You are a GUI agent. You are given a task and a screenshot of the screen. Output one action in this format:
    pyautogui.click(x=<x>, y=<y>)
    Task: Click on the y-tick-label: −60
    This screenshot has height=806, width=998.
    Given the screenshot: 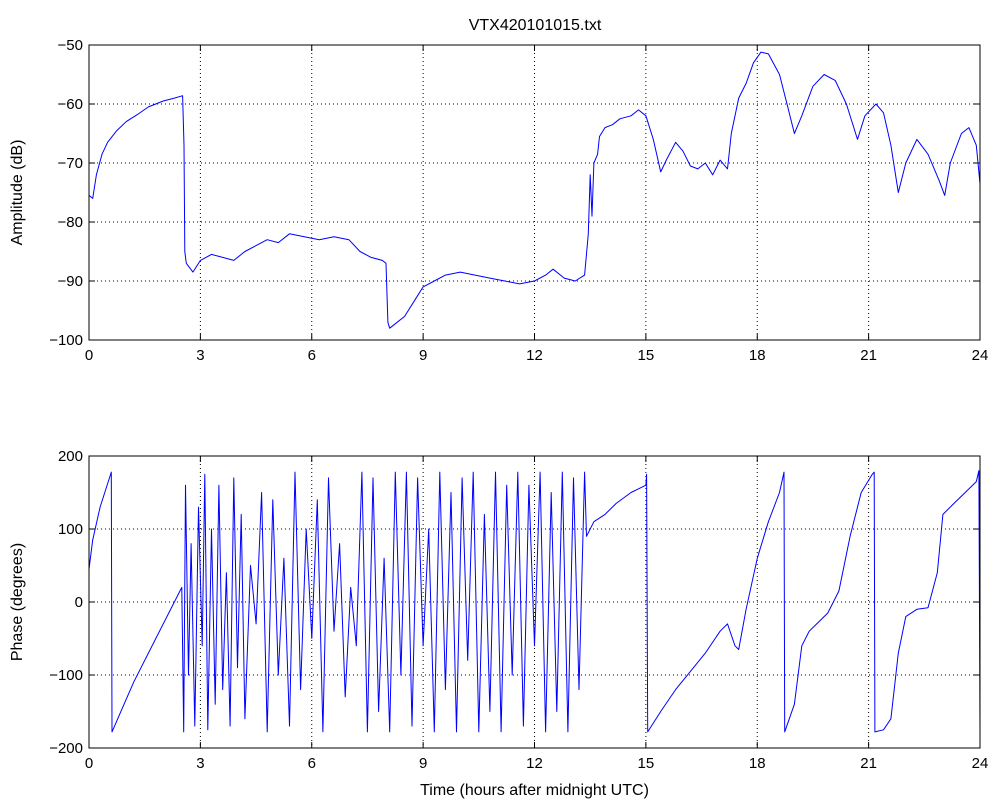 What is the action you would take?
    pyautogui.click(x=70, y=104)
    